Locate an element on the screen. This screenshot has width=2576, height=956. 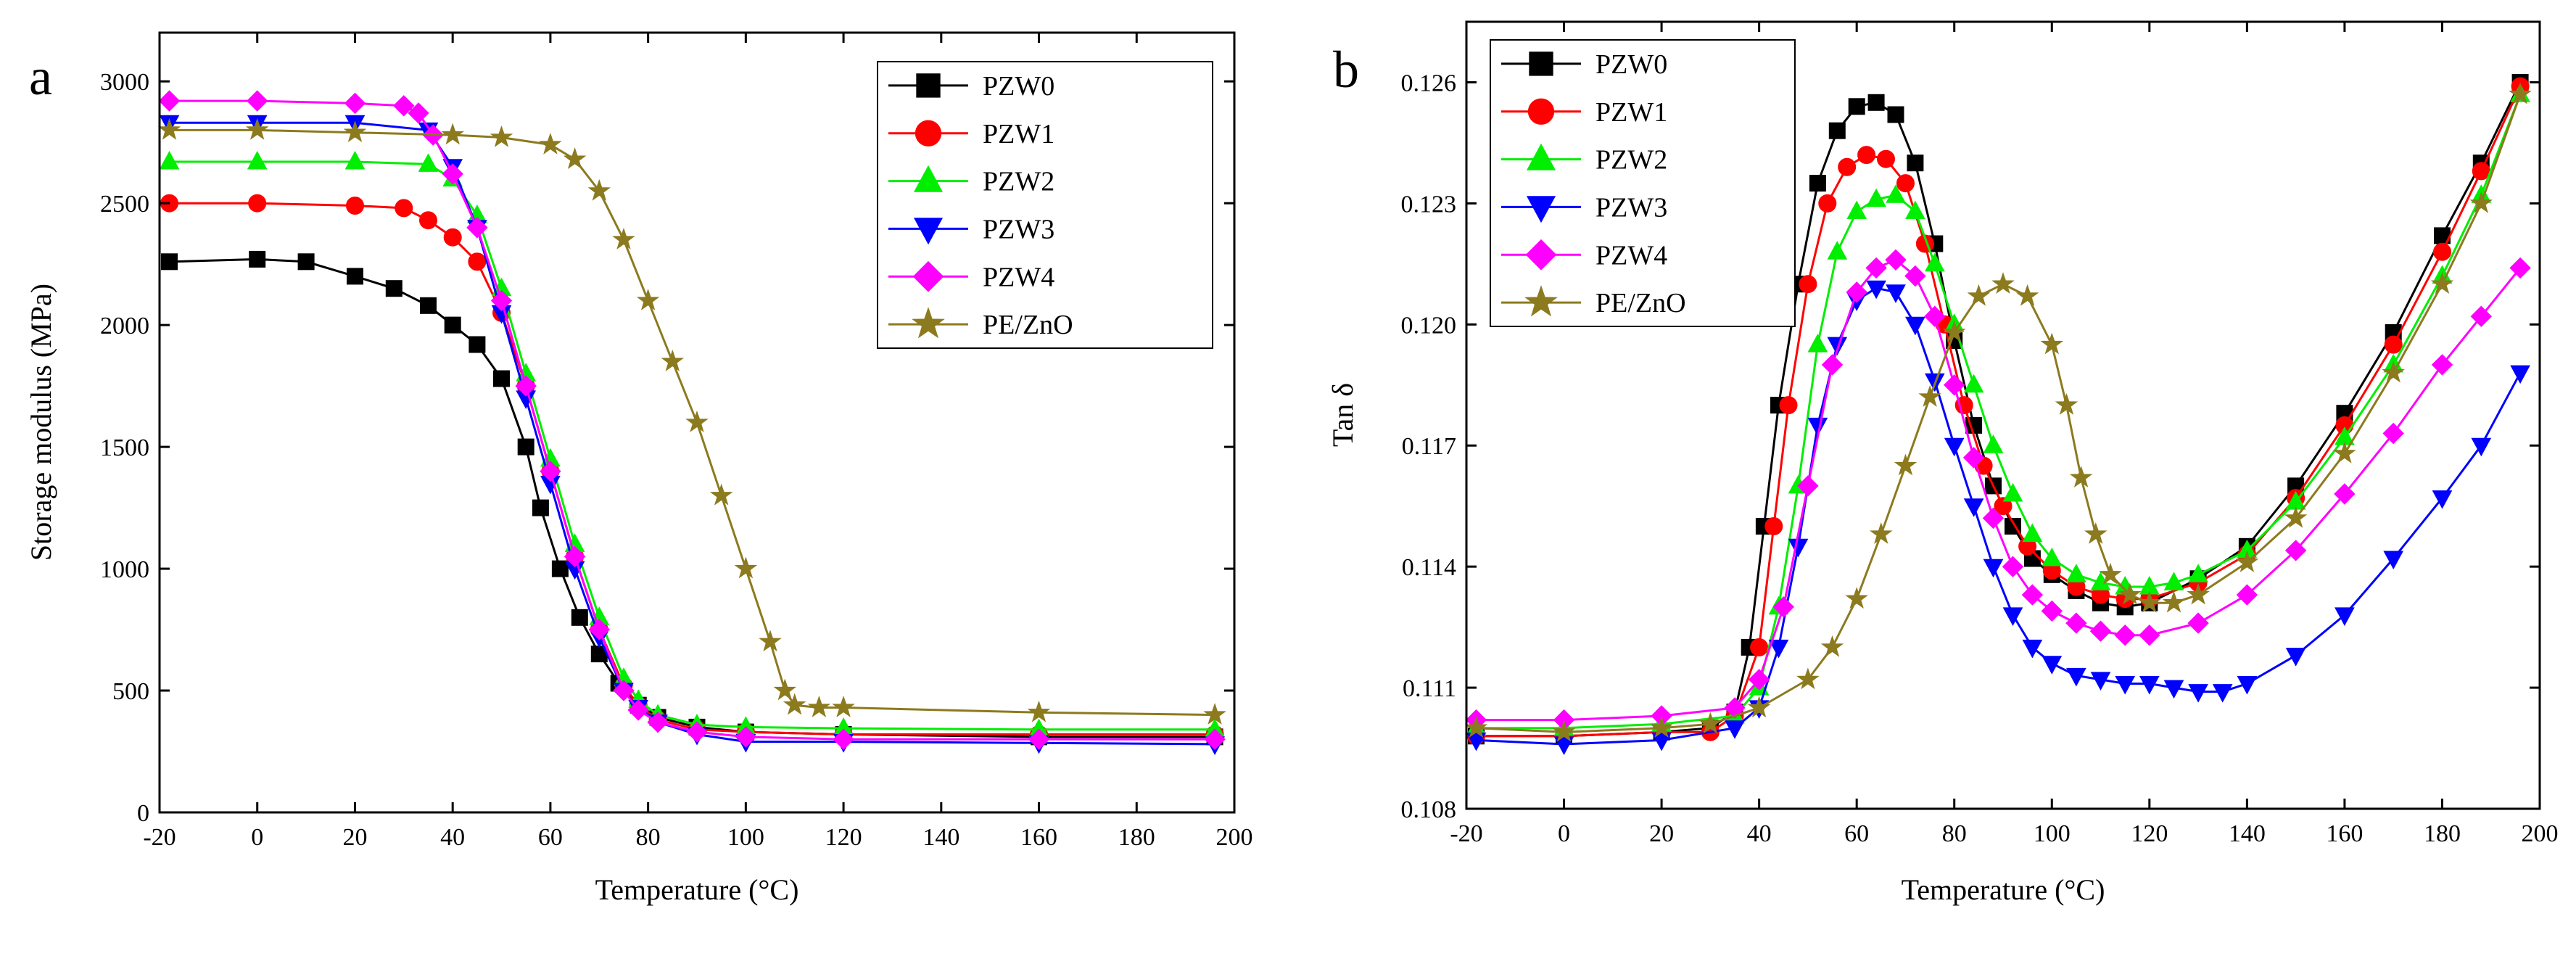
x-tick-label: 200 is located at coordinates (2540, 833).